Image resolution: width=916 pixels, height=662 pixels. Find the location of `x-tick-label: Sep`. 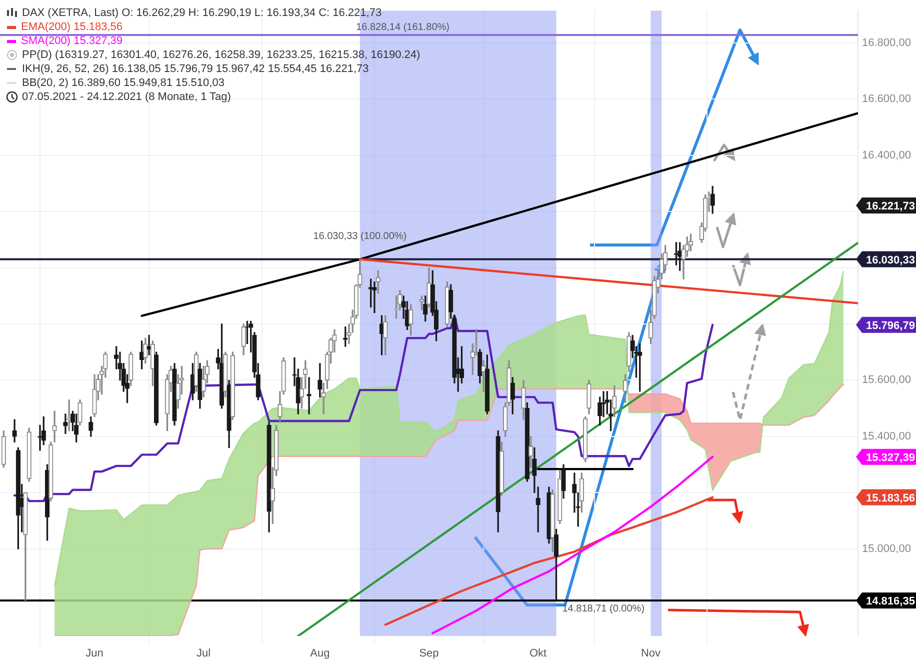

x-tick-label: Sep is located at coordinates (429, 654).